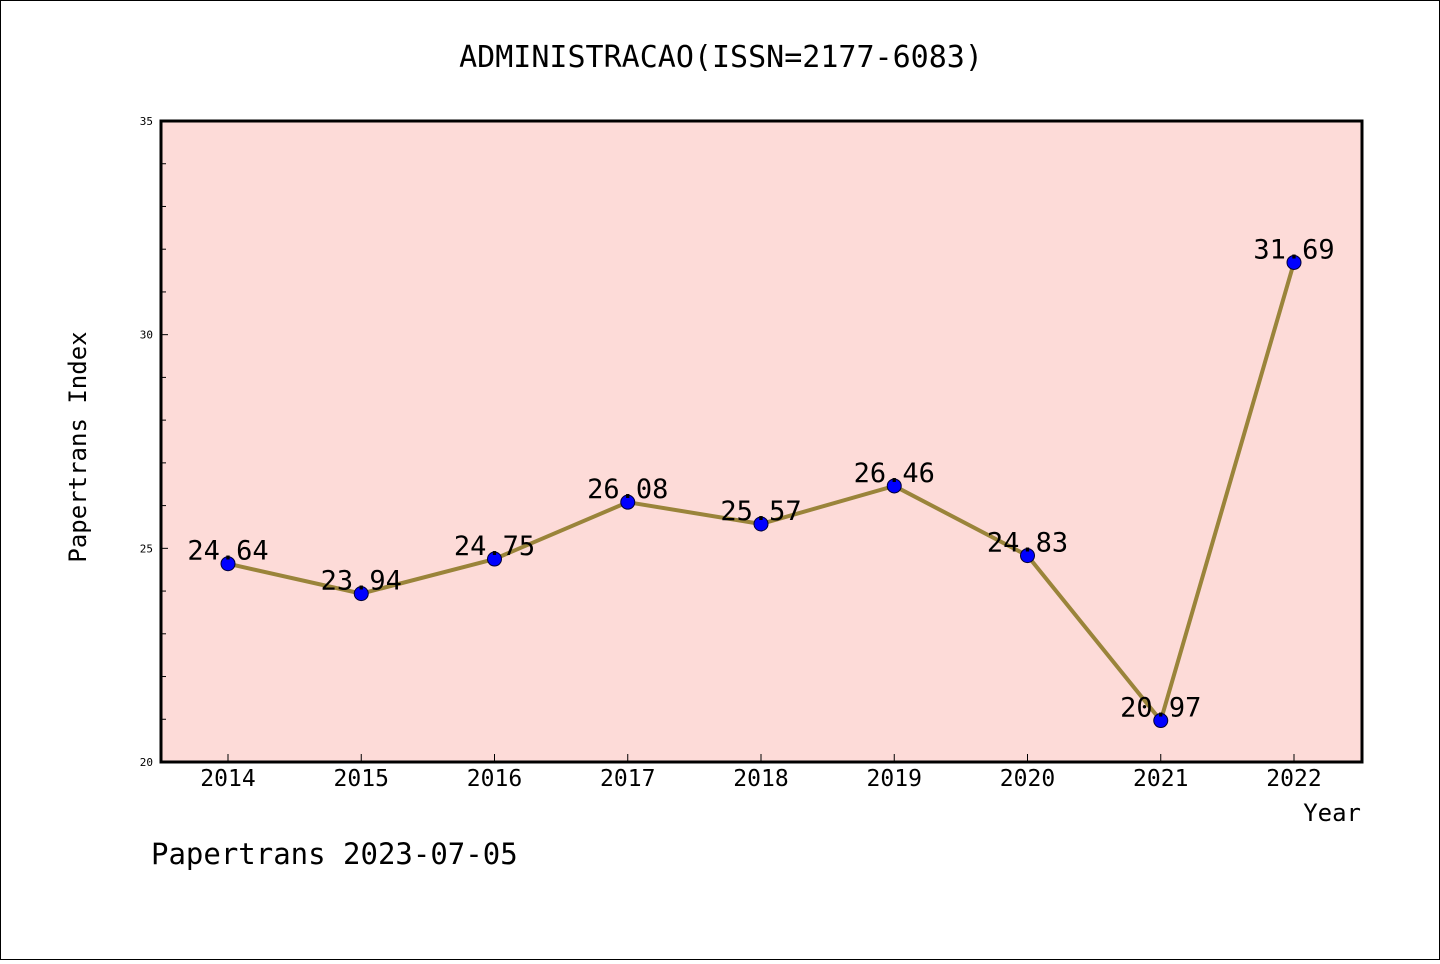 This screenshot has height=964, width=1440. What do you see at coordinates (494, 779) in the screenshot?
I see `x-tick-label: 2016` at bounding box center [494, 779].